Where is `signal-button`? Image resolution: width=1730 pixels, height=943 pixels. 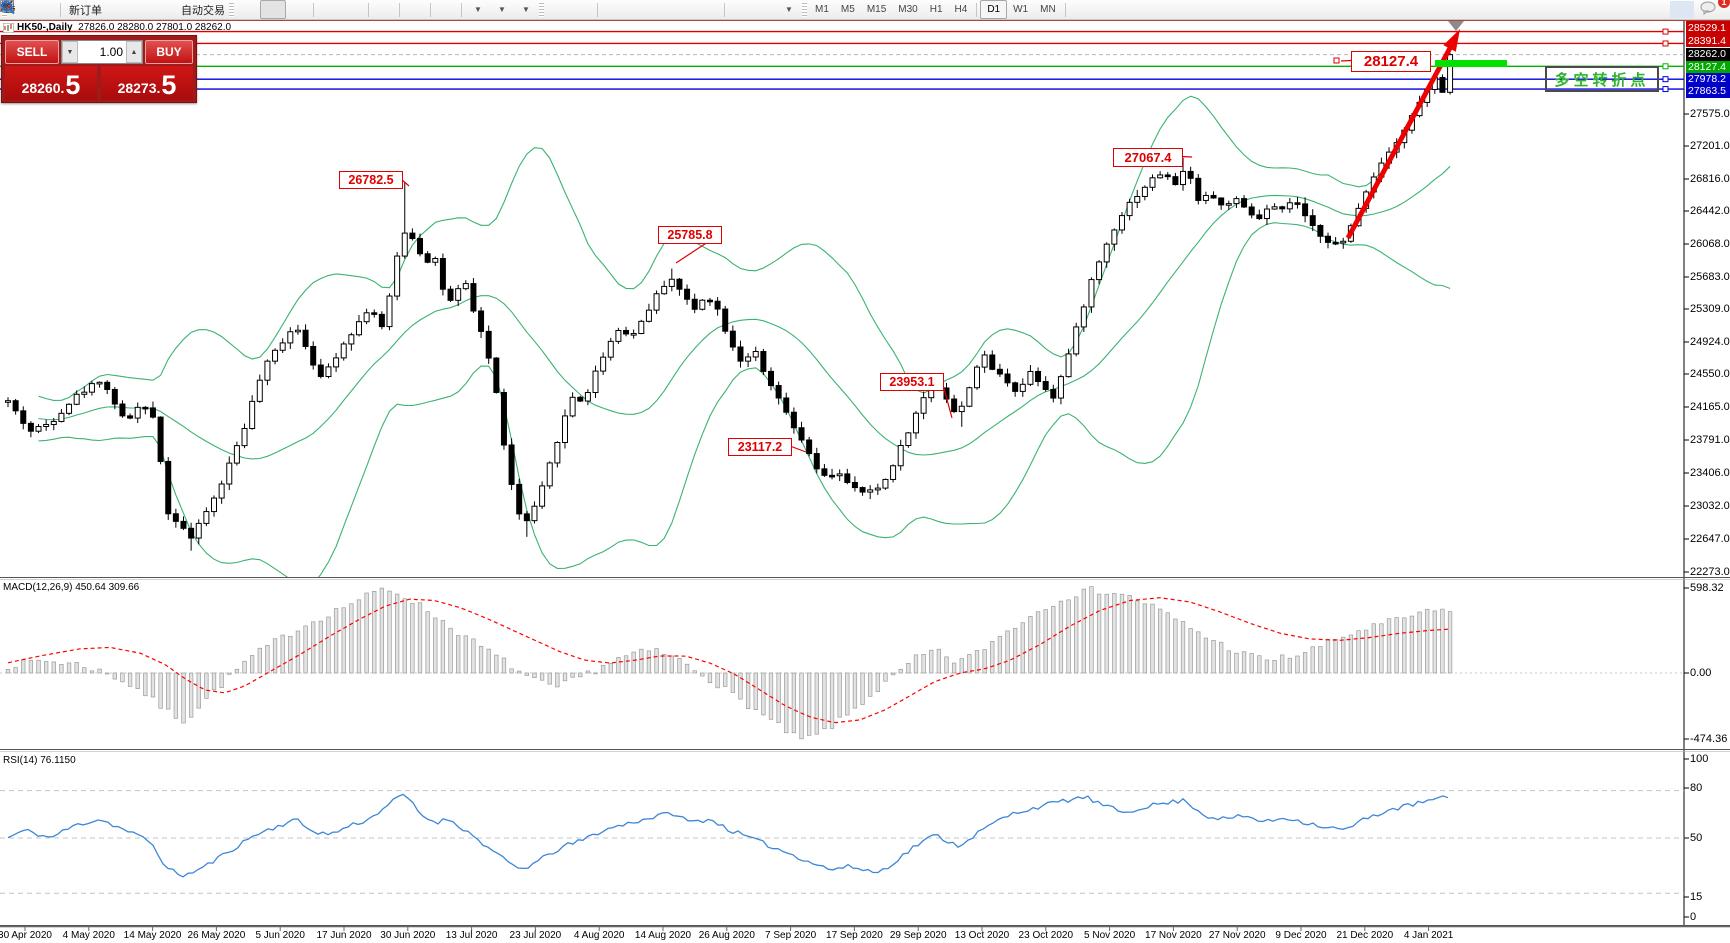
signal-button is located at coordinates (88, 9).